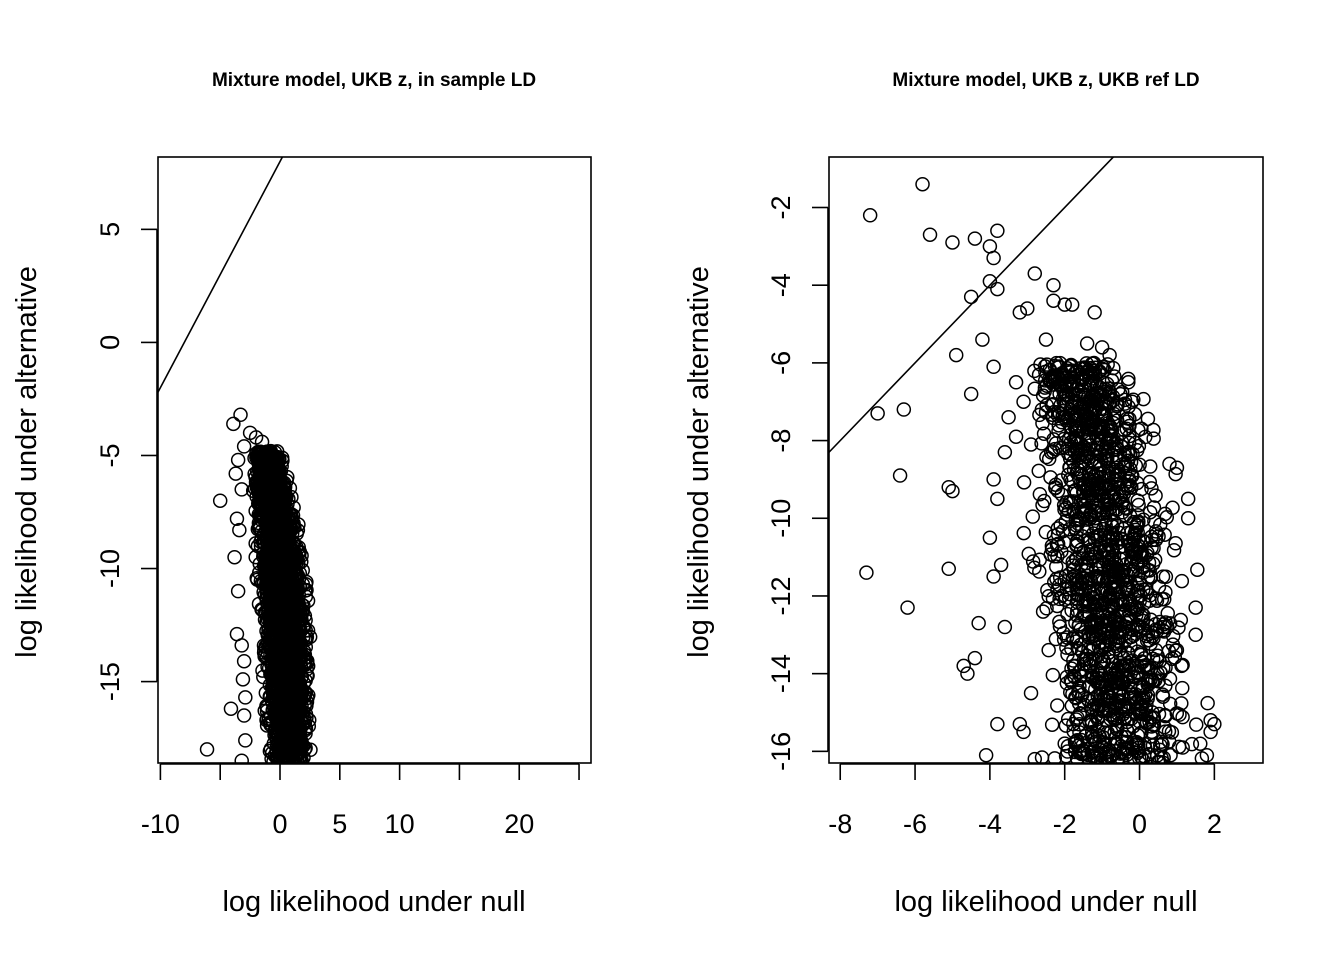 The height and width of the screenshot is (960, 1344). Describe the element at coordinates (110, 681) in the screenshot. I see `y-tick-label: -15` at that location.